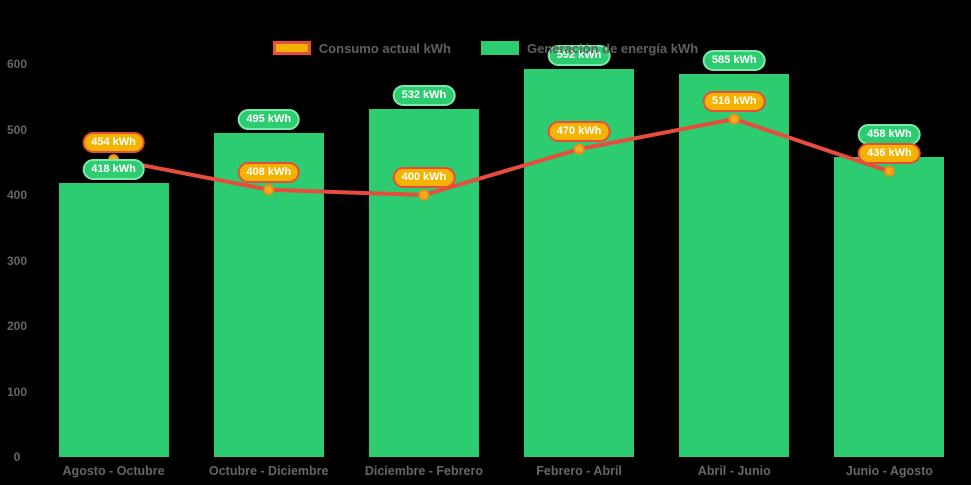  I want to click on legend-item-generacion: Generación de energía kWh, so click(589, 48).